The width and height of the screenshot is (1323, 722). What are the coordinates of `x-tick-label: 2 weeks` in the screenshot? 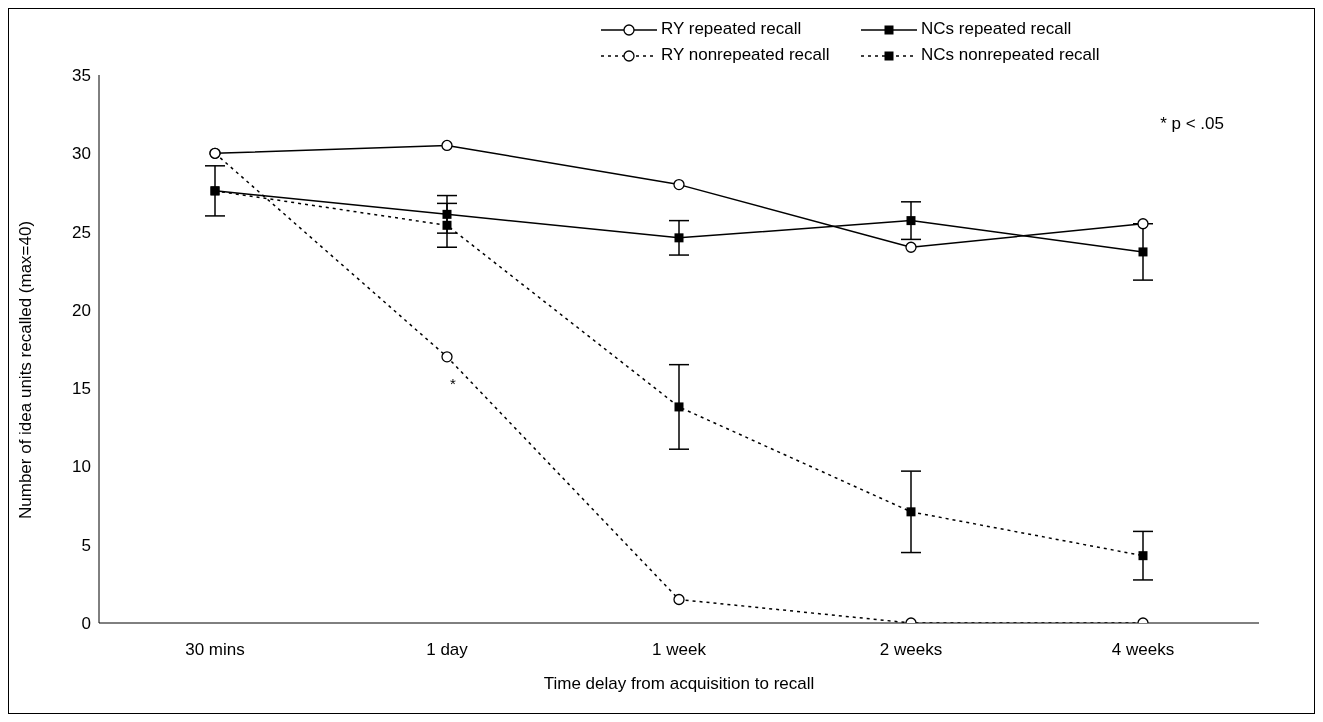 It's located at (911, 650).